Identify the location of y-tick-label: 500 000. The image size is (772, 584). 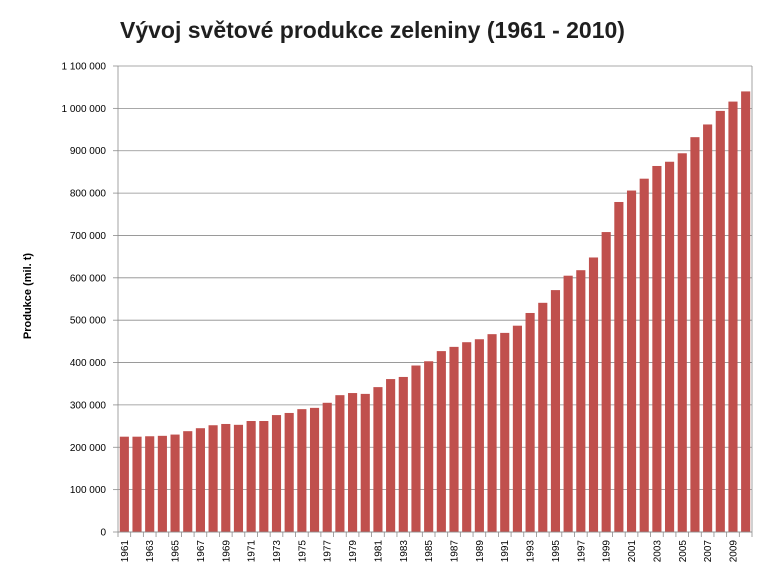
(88, 321).